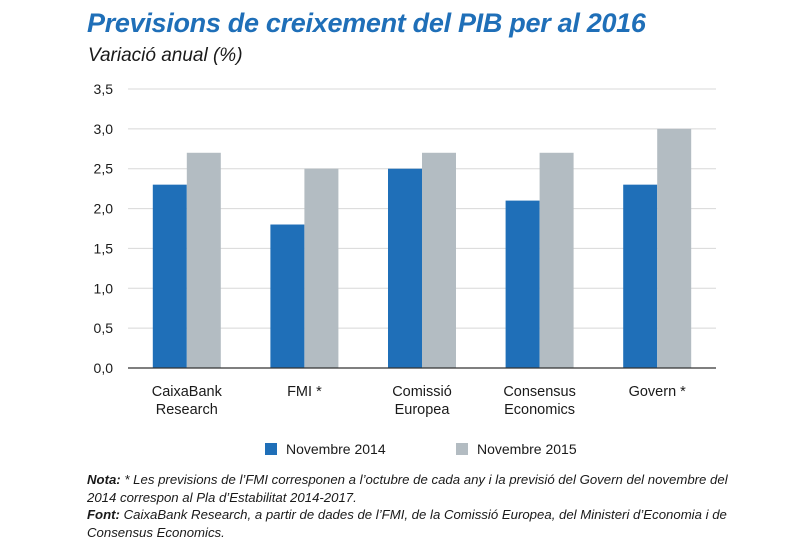  I want to click on y-tick-label: 3,5, so click(104, 89).